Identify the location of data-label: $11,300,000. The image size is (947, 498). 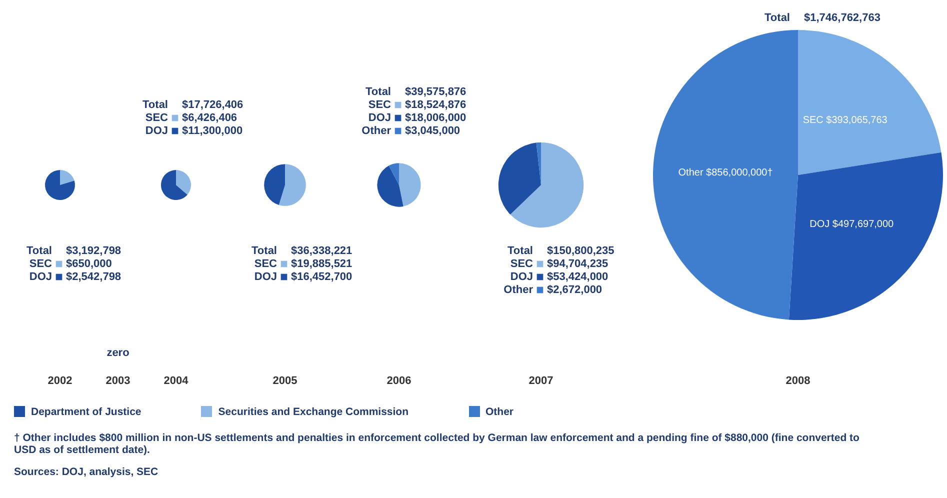
(212, 131).